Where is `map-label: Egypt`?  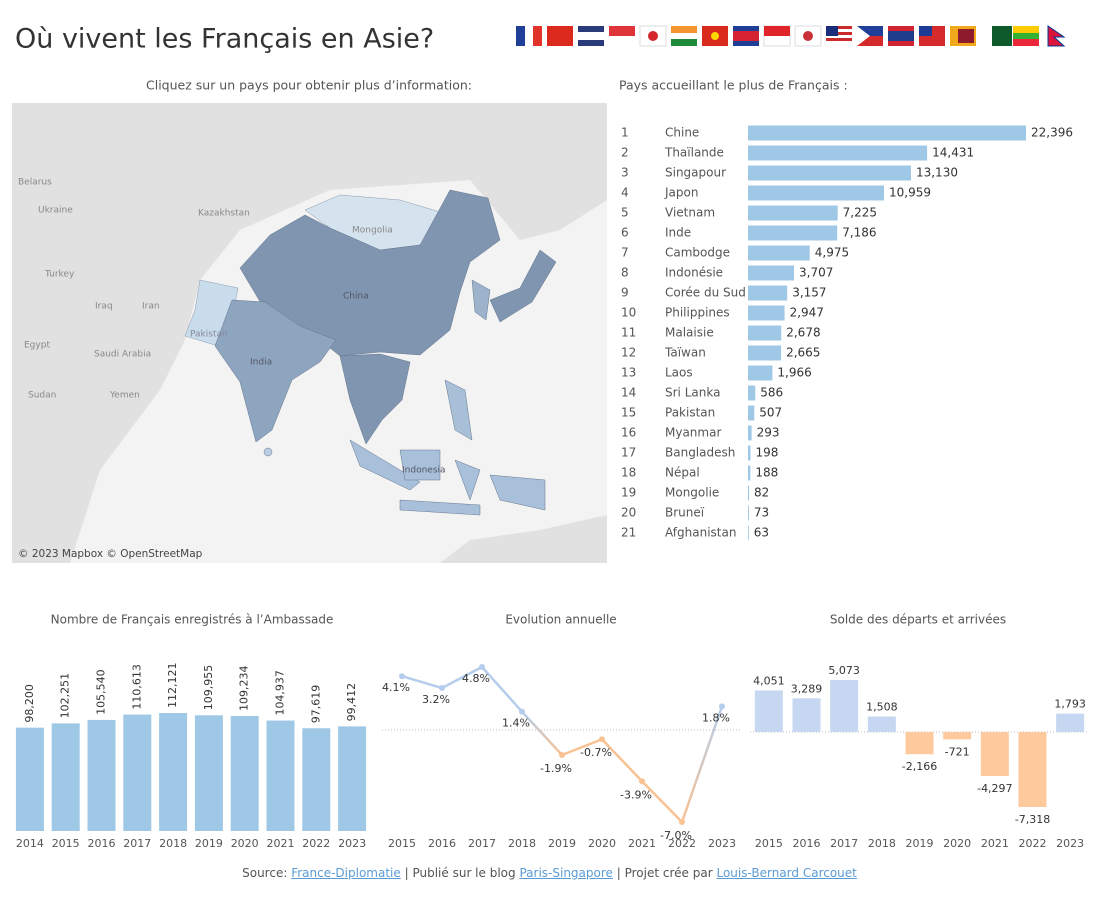
map-label: Egypt is located at coordinates (37, 346).